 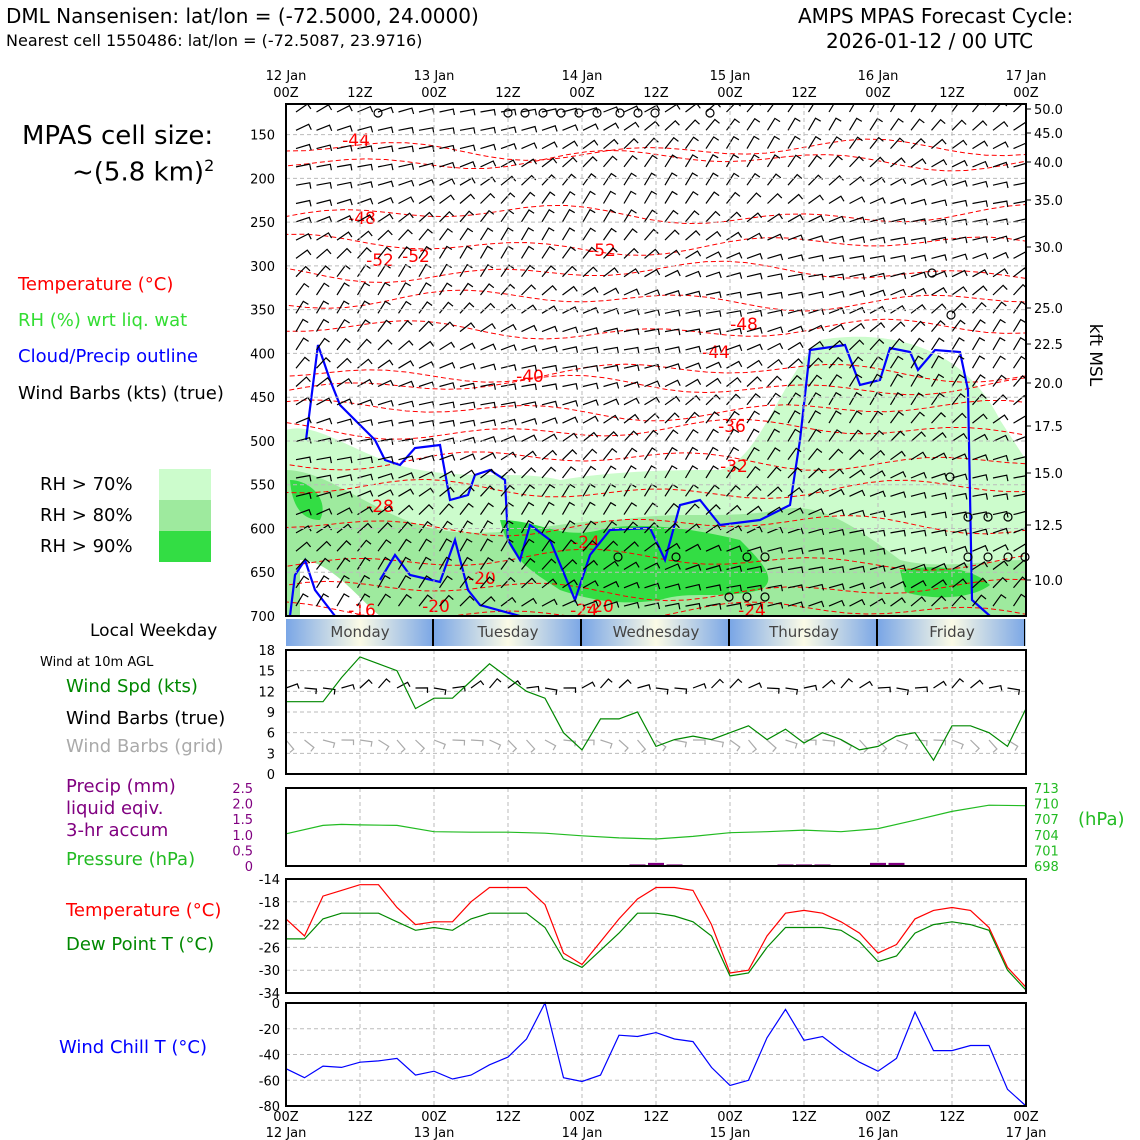 I want to click on pressure-tick-label: 500, so click(x=262, y=442).